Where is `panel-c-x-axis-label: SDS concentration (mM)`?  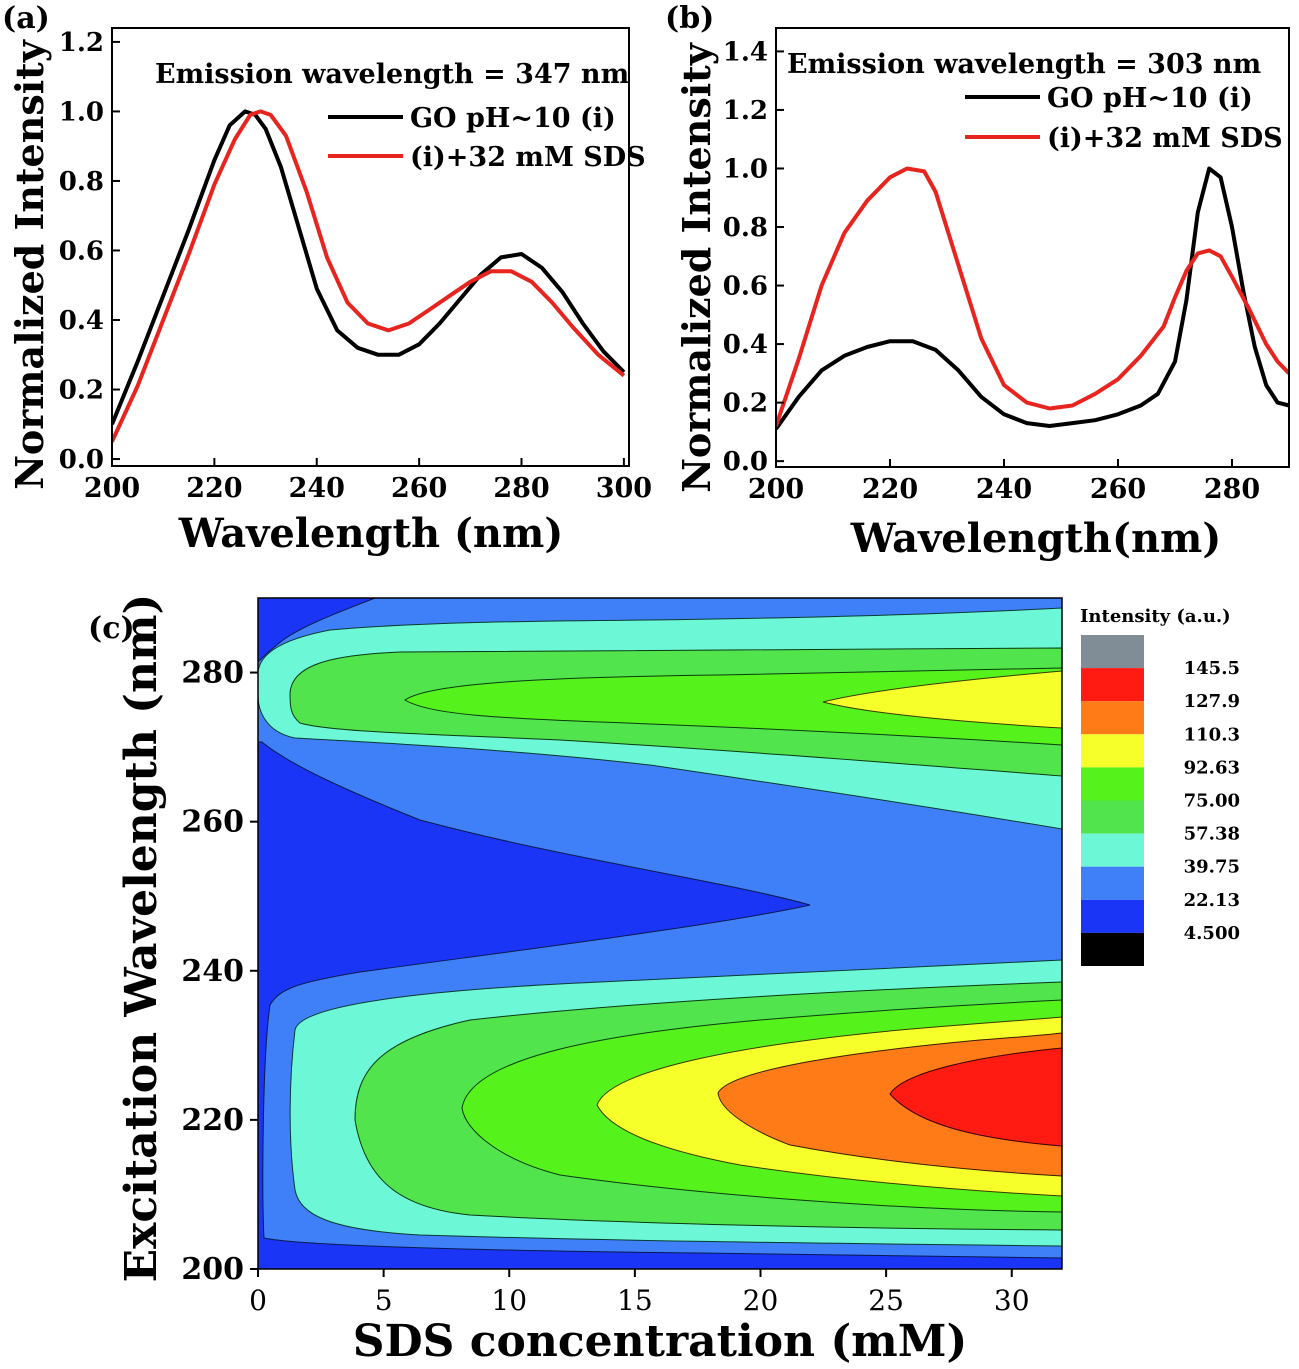
panel-c-x-axis-label: SDS concentration (mM) is located at coordinates (660, 1341).